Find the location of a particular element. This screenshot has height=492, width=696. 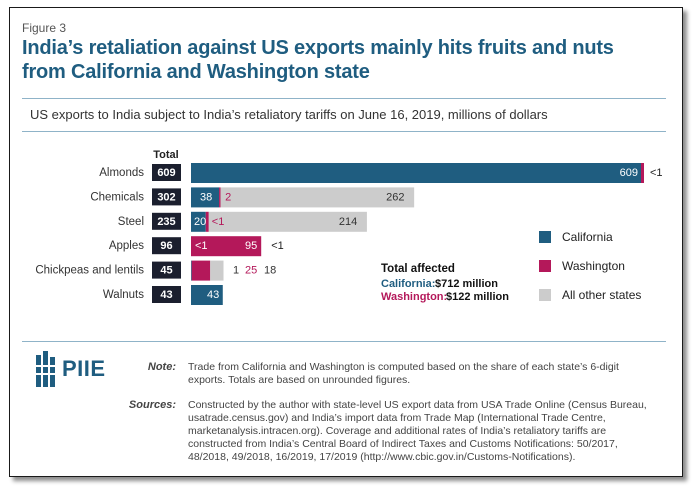

category-label: Walnuts is located at coordinates (123, 295).